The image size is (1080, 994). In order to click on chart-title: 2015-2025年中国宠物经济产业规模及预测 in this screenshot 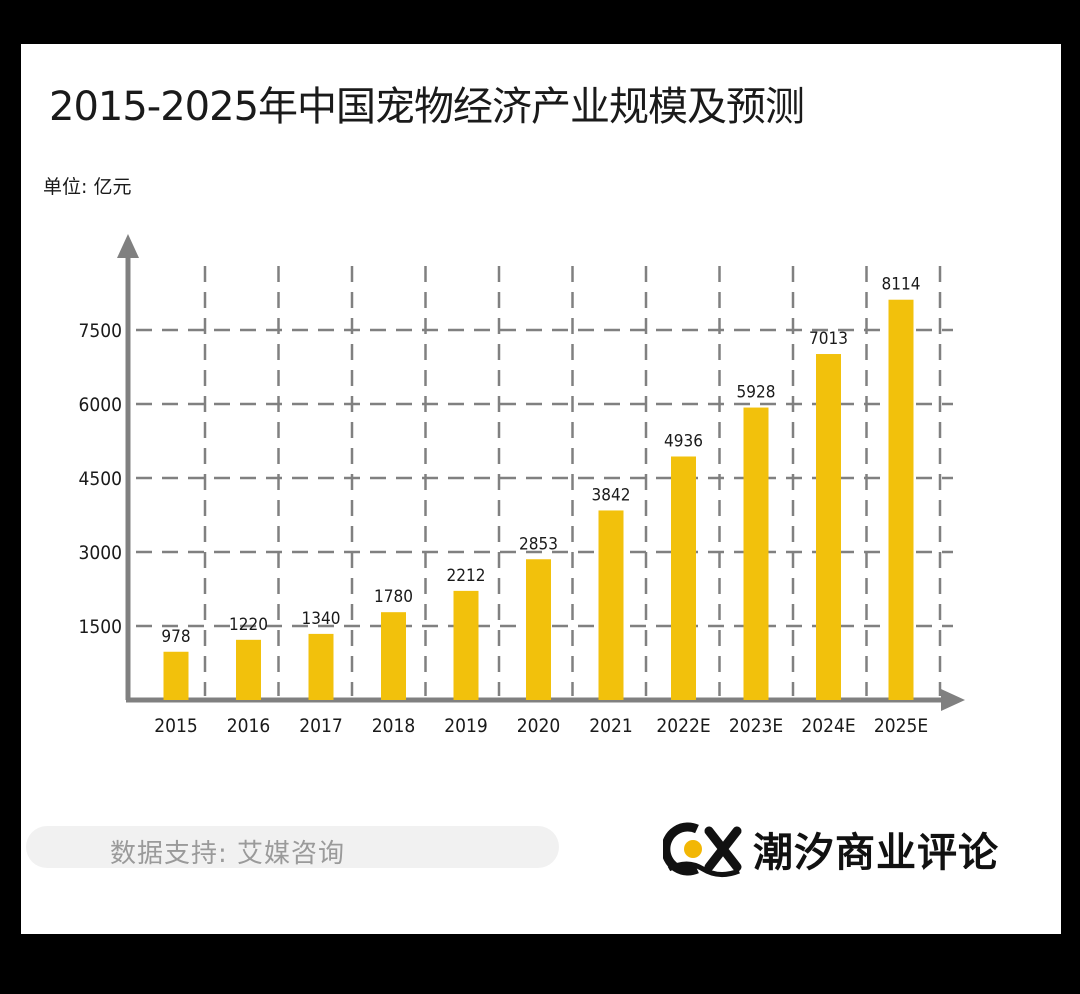, I will do `click(427, 107)`.